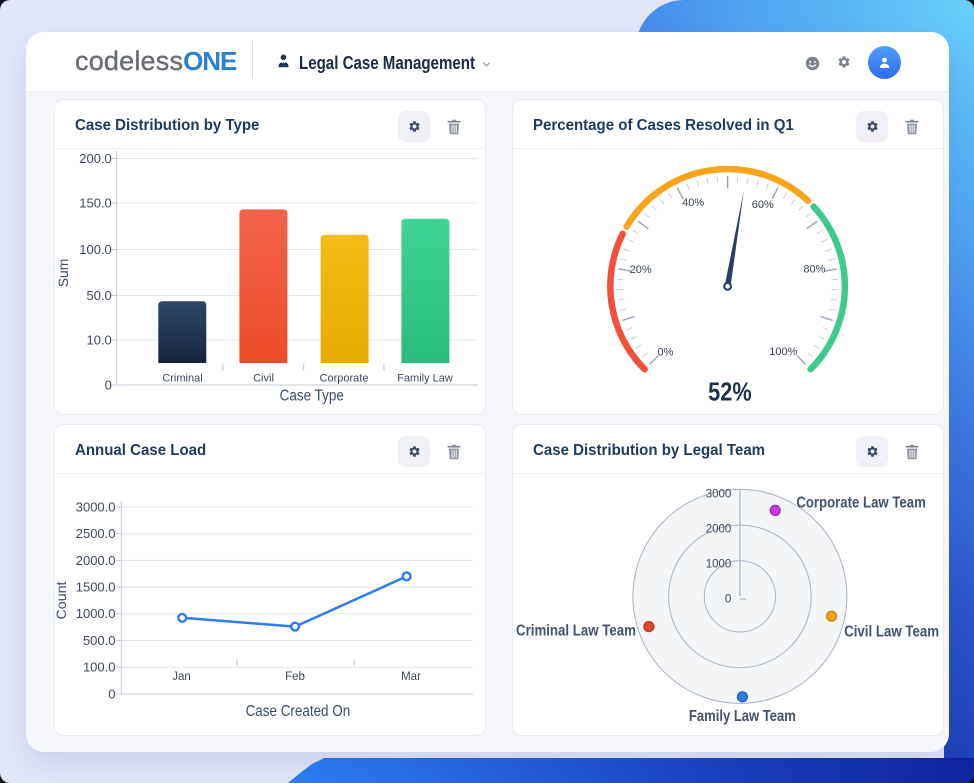  Describe the element at coordinates (98, 339) in the screenshot. I see `svg-text: 10.0` at that location.